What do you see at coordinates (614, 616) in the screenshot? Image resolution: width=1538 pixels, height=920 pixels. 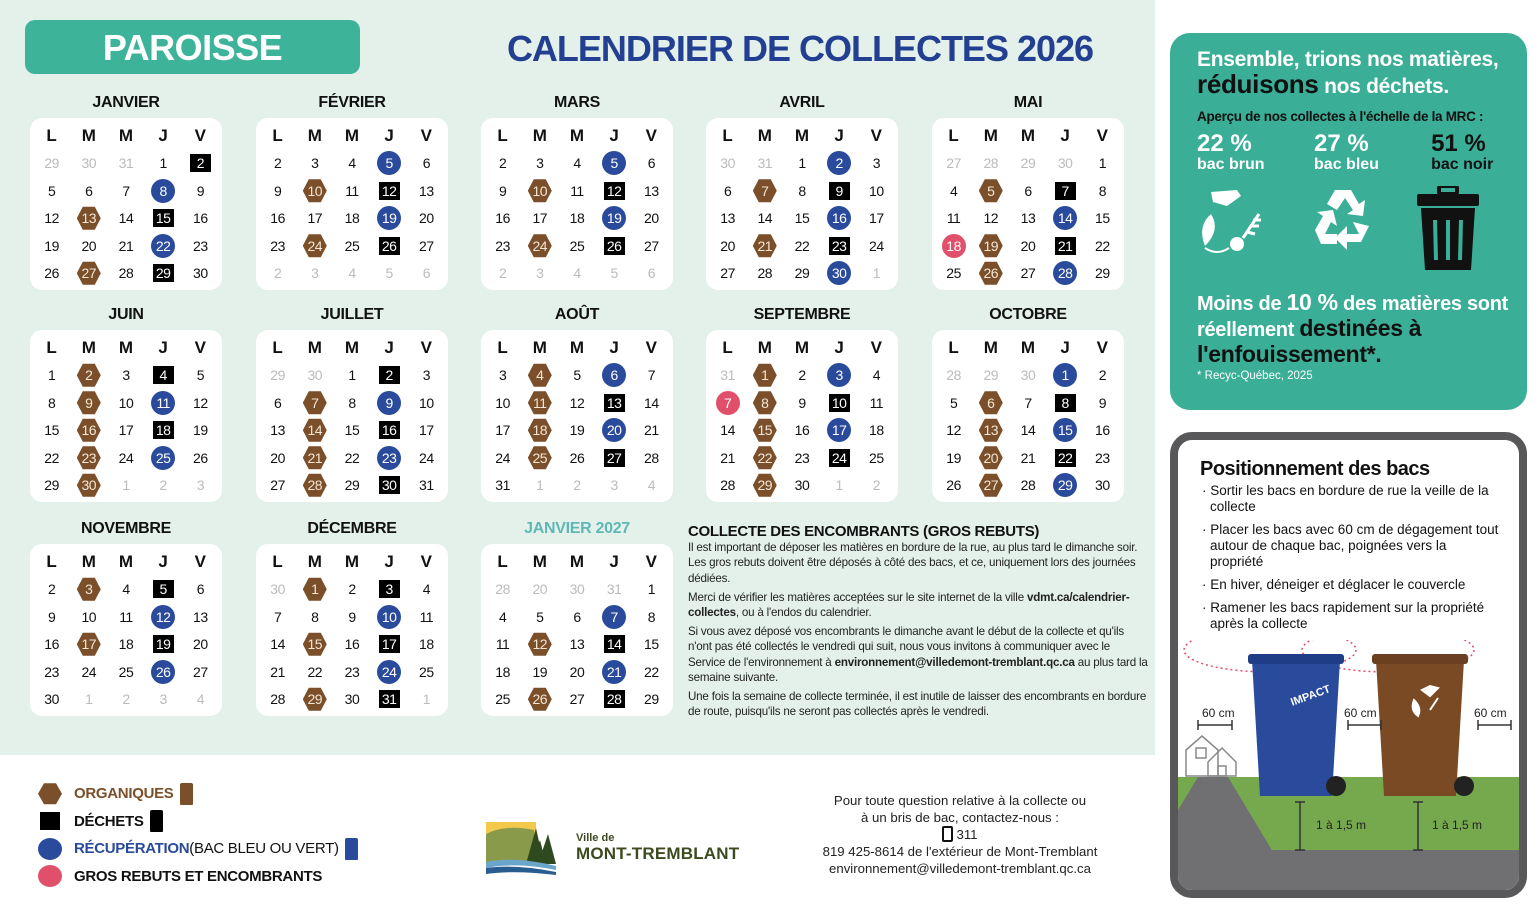 I see `day-number: 7` at bounding box center [614, 616].